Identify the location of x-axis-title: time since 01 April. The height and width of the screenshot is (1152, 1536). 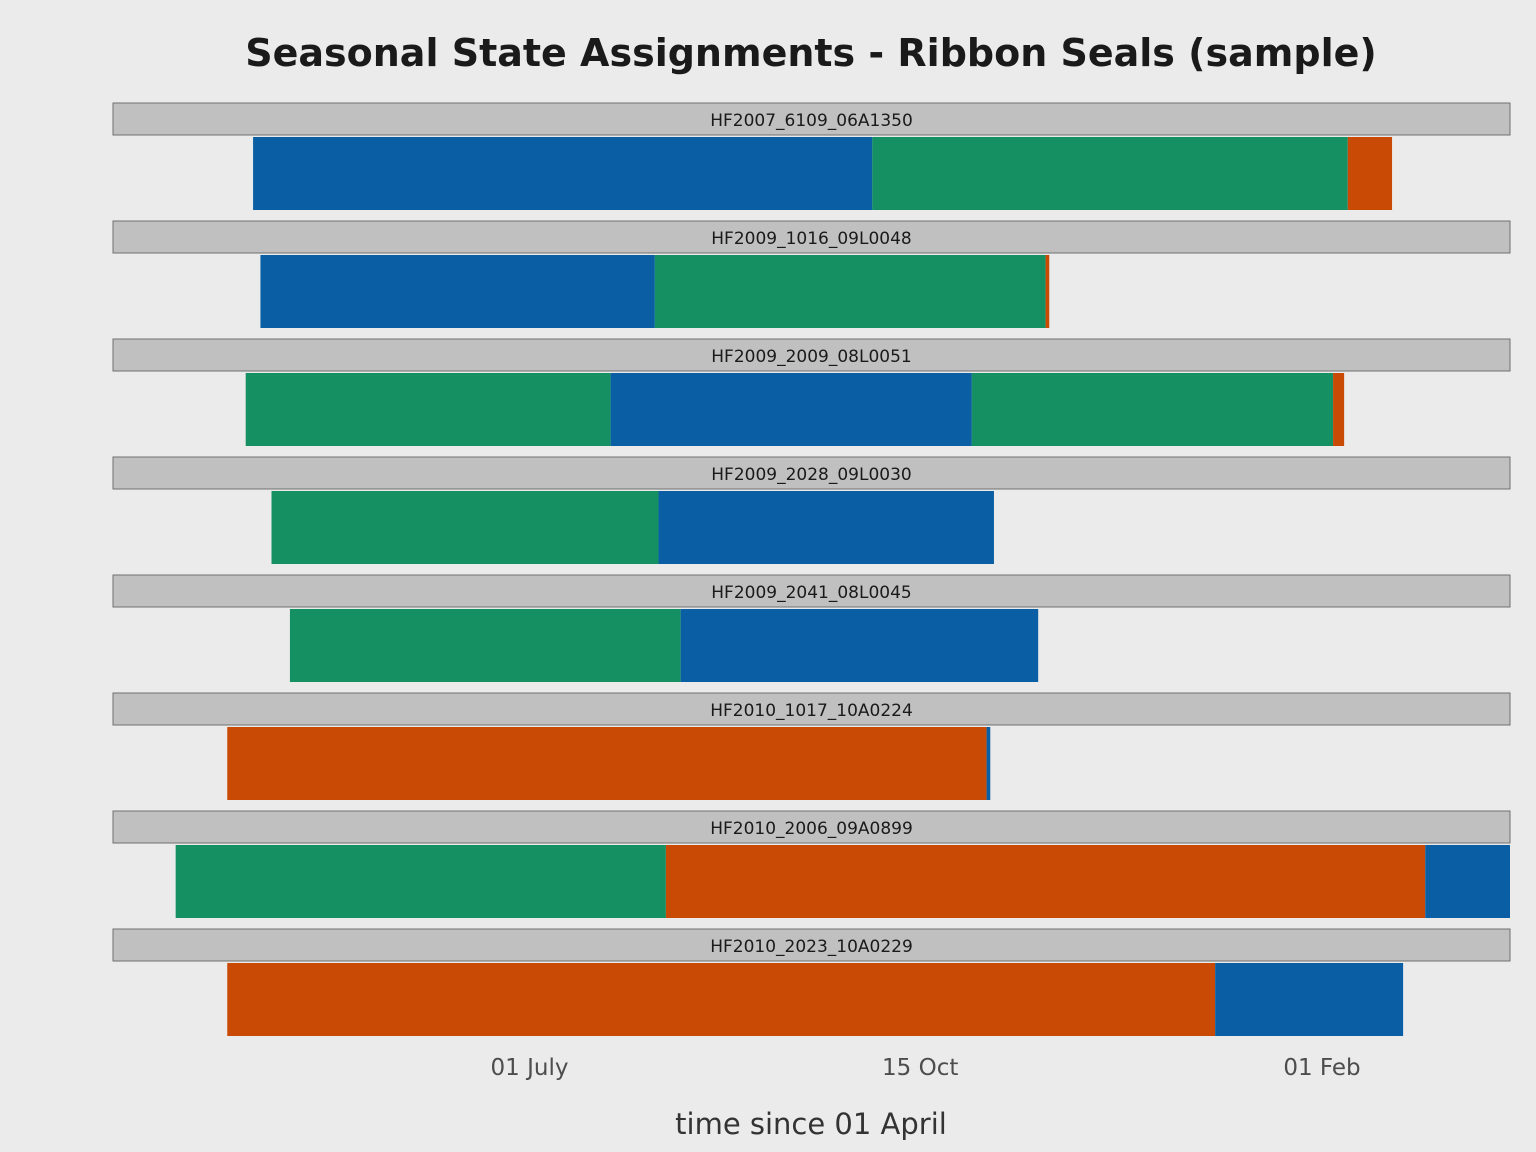
(811, 1124).